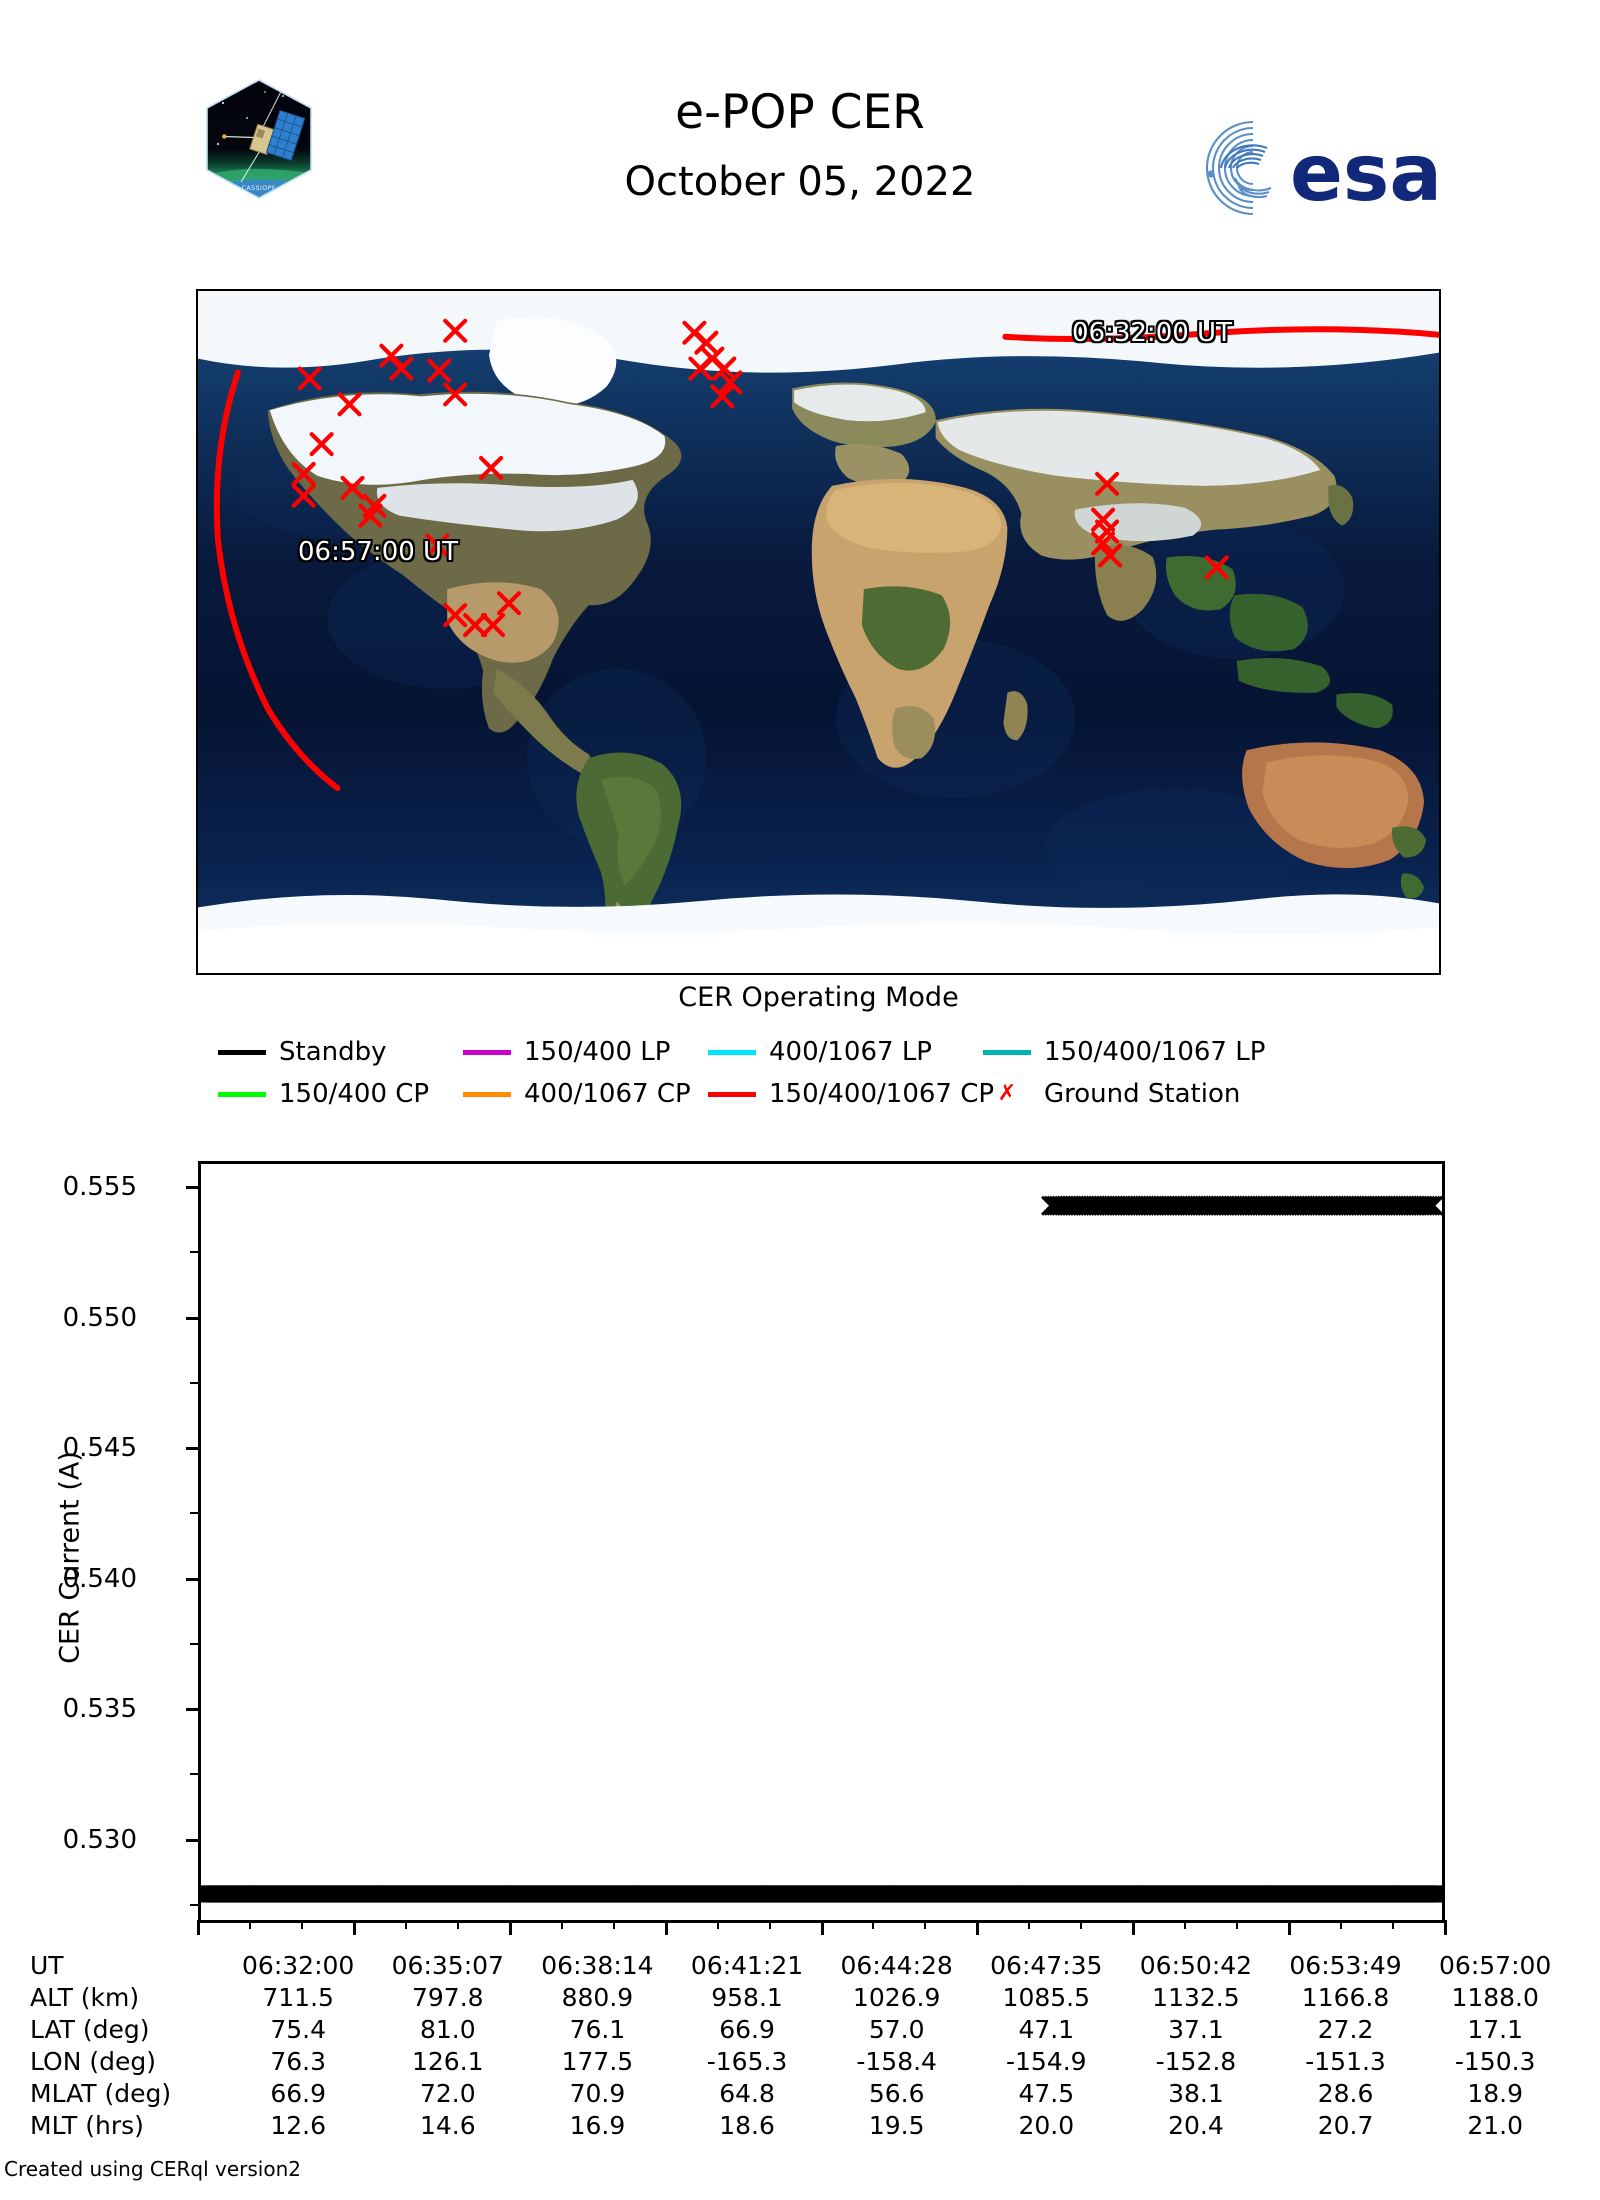 The height and width of the screenshot is (2200, 1600). I want to click on y-tick-label: 0.530, so click(99, 1840).